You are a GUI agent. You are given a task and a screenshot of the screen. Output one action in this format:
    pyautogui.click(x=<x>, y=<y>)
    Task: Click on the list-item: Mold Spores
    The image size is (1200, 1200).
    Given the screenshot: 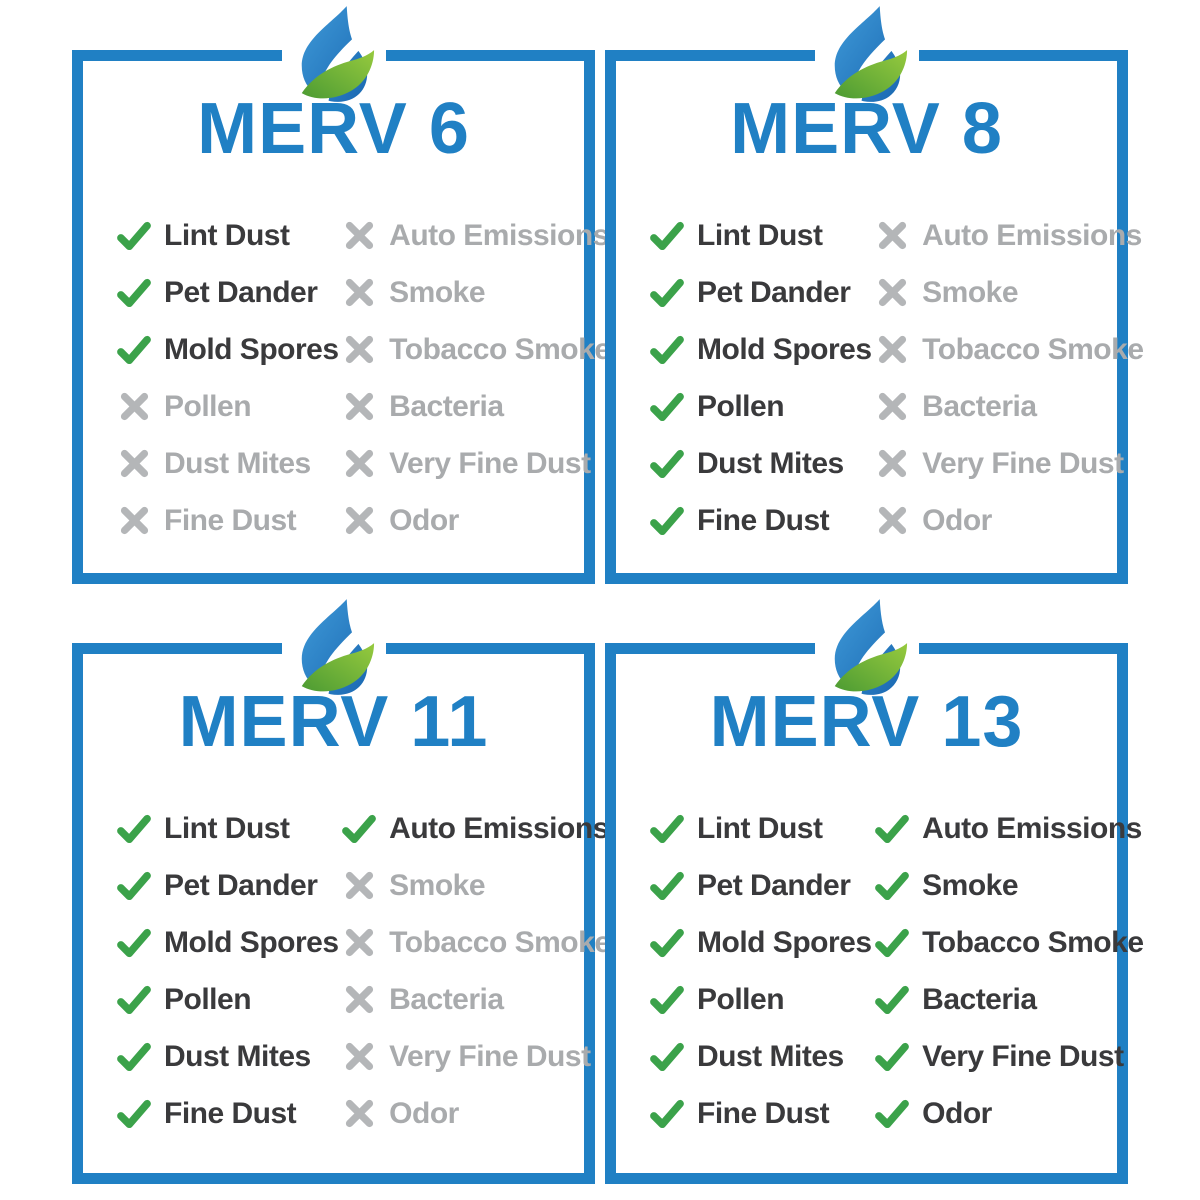 What is the action you would take?
    pyautogui.click(x=762, y=349)
    